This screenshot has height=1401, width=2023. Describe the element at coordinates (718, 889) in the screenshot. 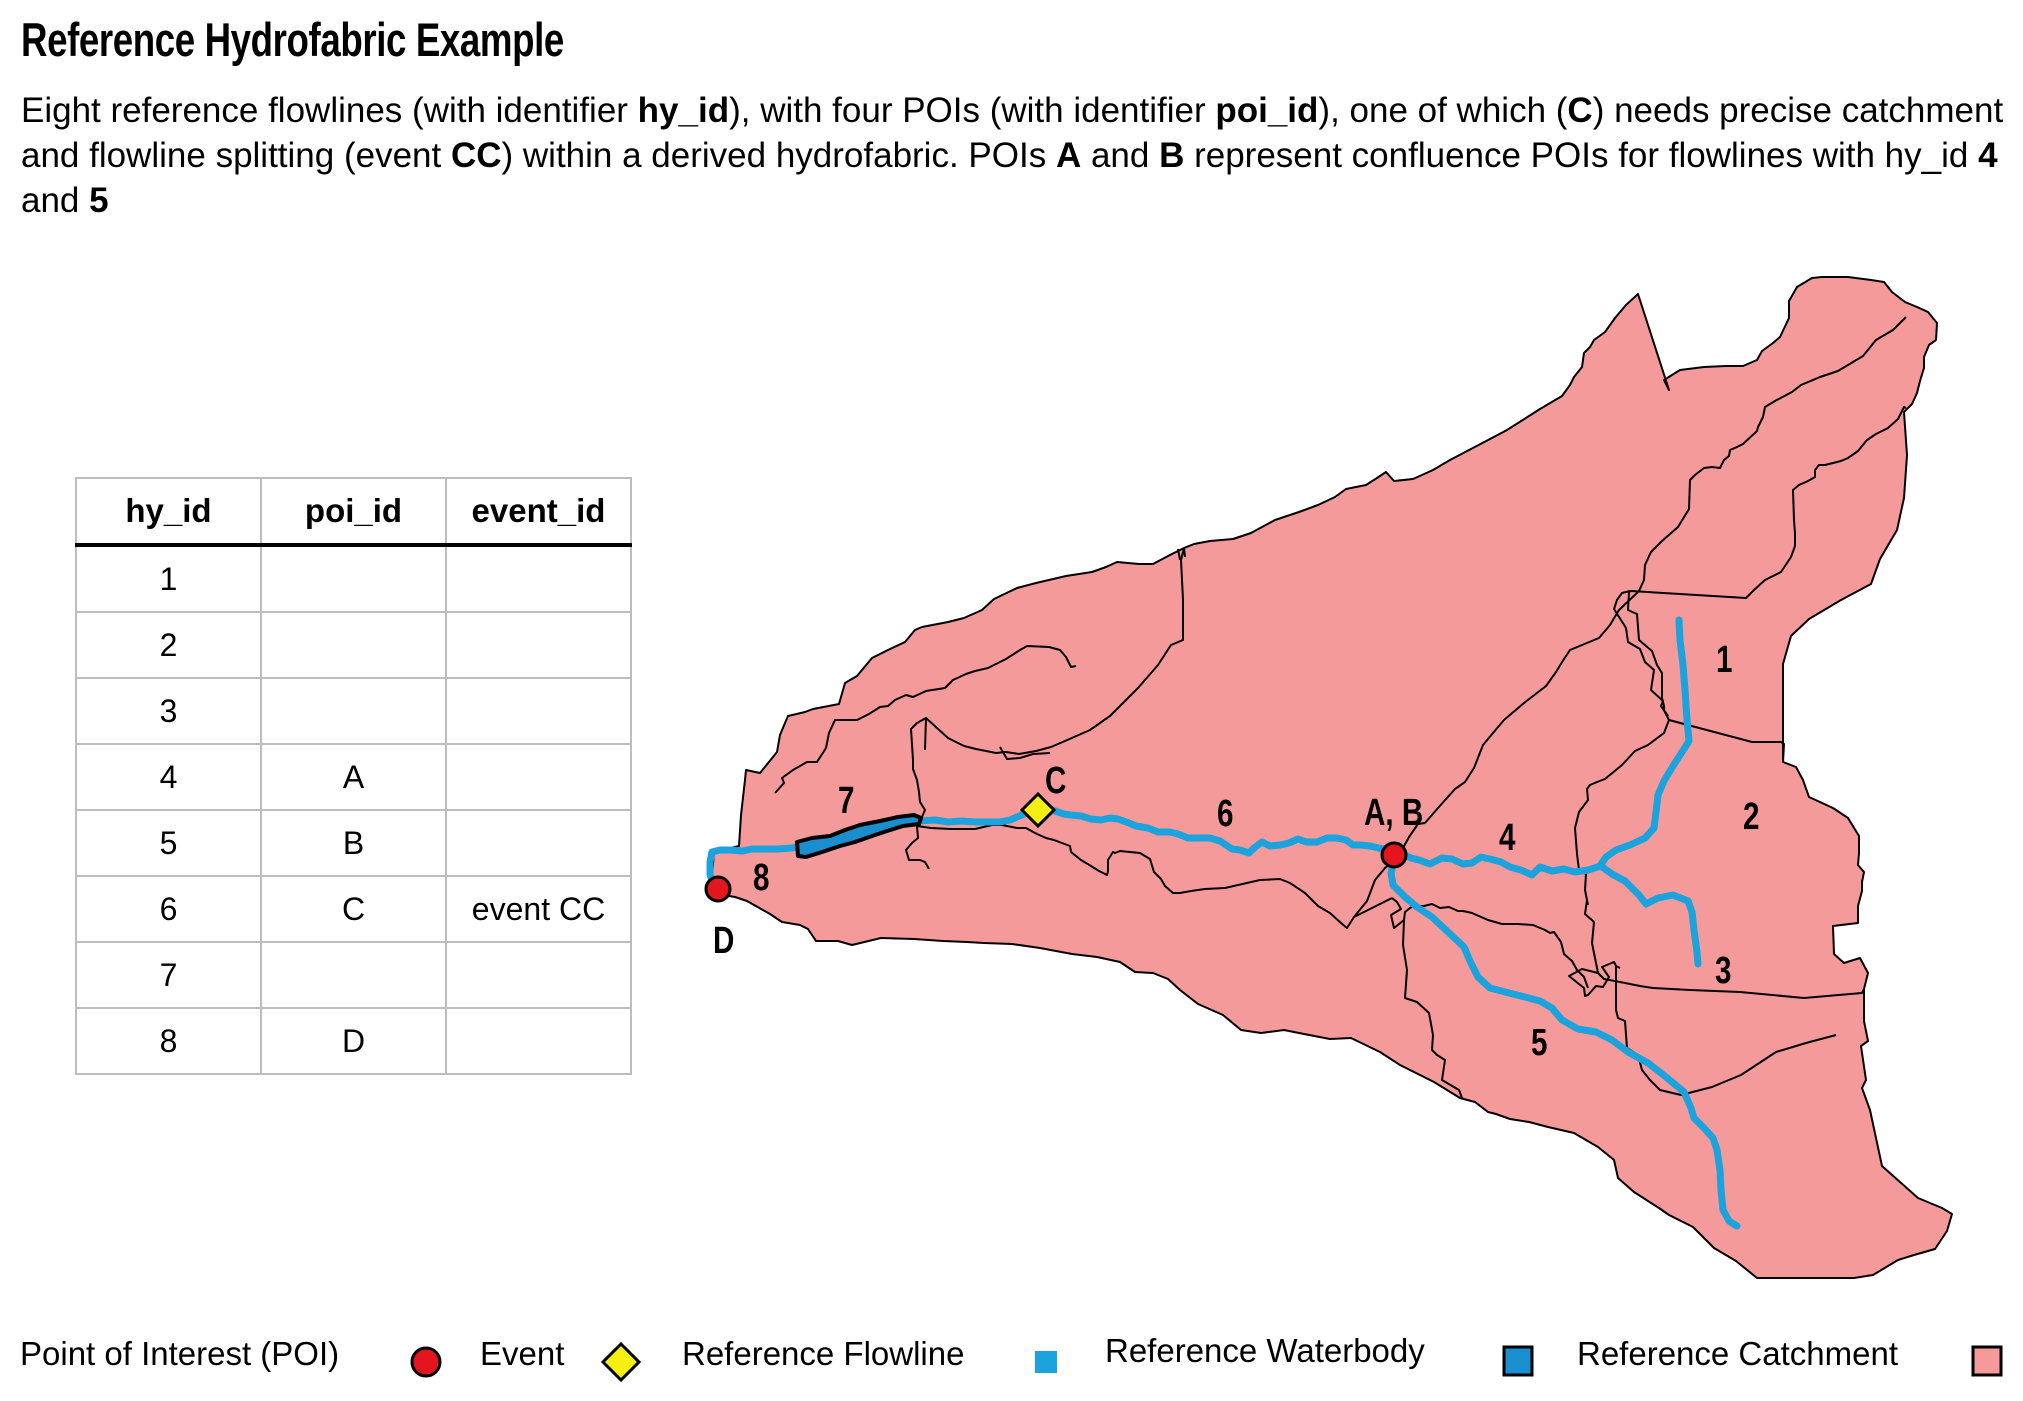

I see `poi-marker-d` at that location.